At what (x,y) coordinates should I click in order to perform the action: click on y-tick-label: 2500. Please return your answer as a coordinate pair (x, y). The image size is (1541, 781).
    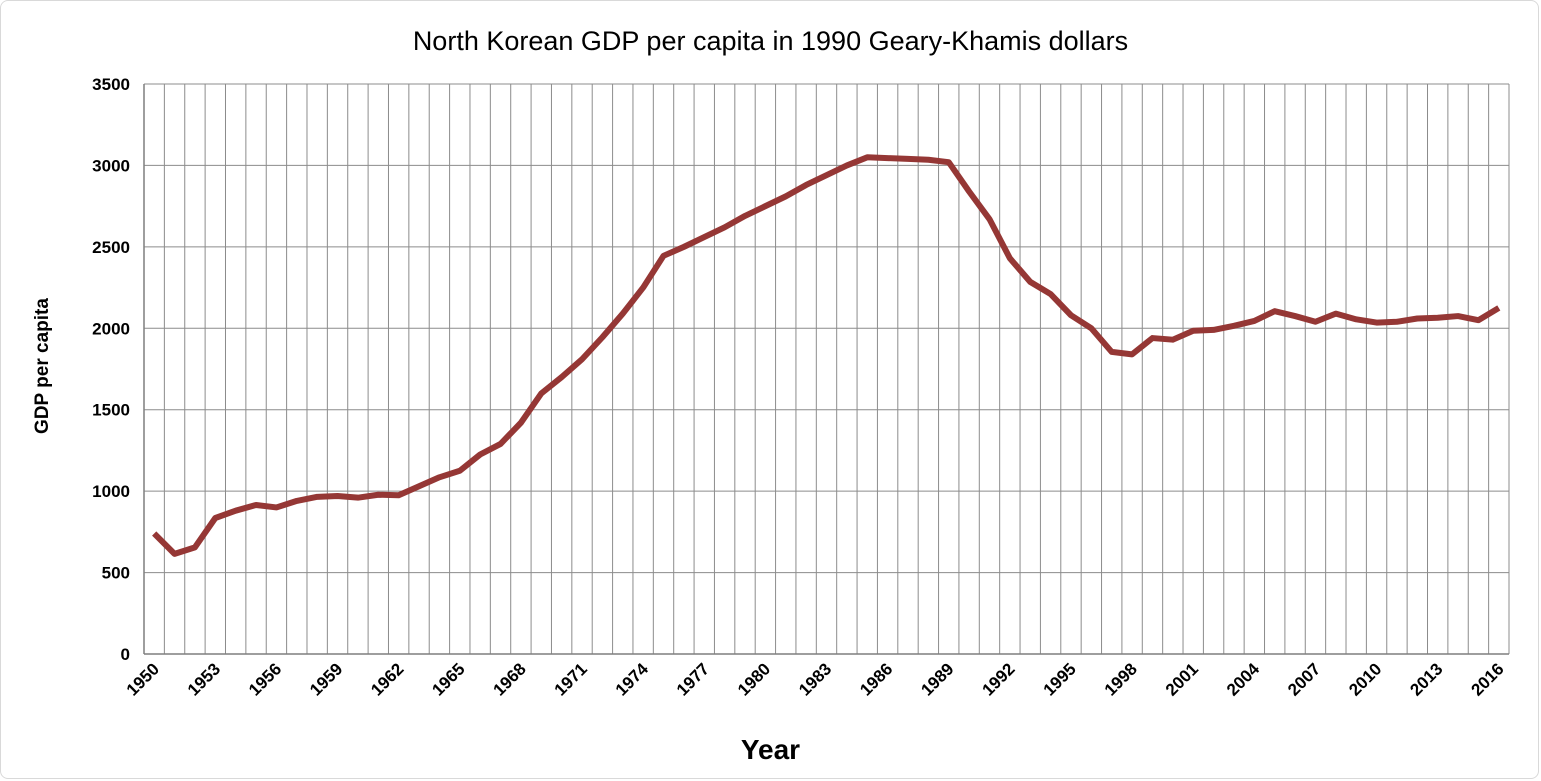
    Looking at the image, I should click on (111, 247).